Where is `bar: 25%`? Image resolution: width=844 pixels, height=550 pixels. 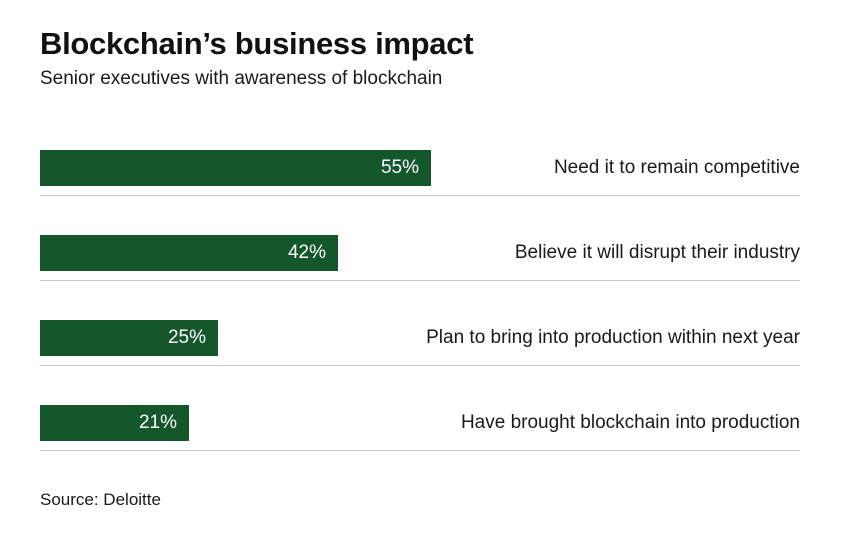
bar: 25% is located at coordinates (129, 338).